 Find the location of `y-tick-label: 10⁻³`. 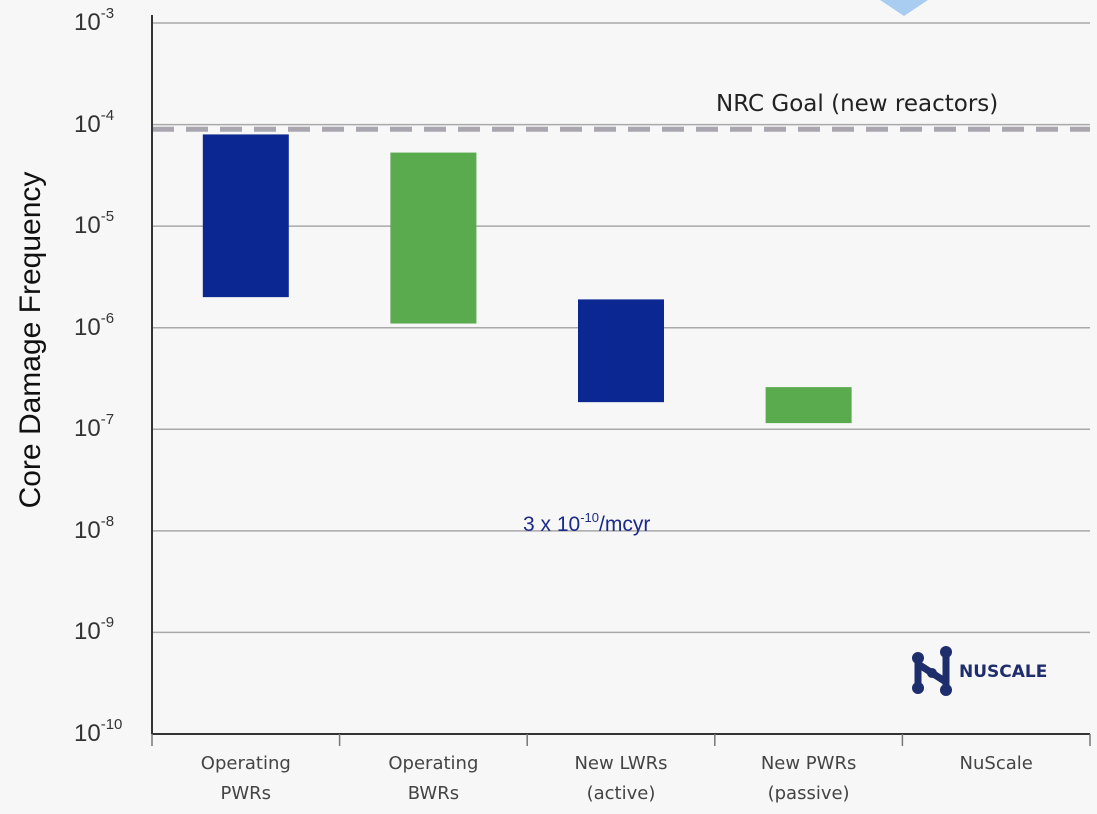

y-tick-label: 10⁻³ is located at coordinates (94, 20).